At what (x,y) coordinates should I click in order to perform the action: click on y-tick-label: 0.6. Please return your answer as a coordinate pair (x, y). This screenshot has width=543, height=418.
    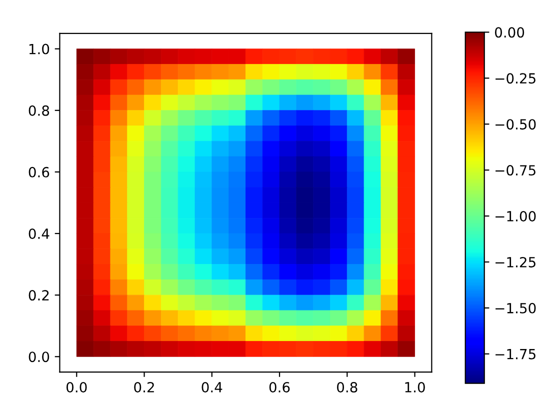
    Looking at the image, I should click on (39, 172).